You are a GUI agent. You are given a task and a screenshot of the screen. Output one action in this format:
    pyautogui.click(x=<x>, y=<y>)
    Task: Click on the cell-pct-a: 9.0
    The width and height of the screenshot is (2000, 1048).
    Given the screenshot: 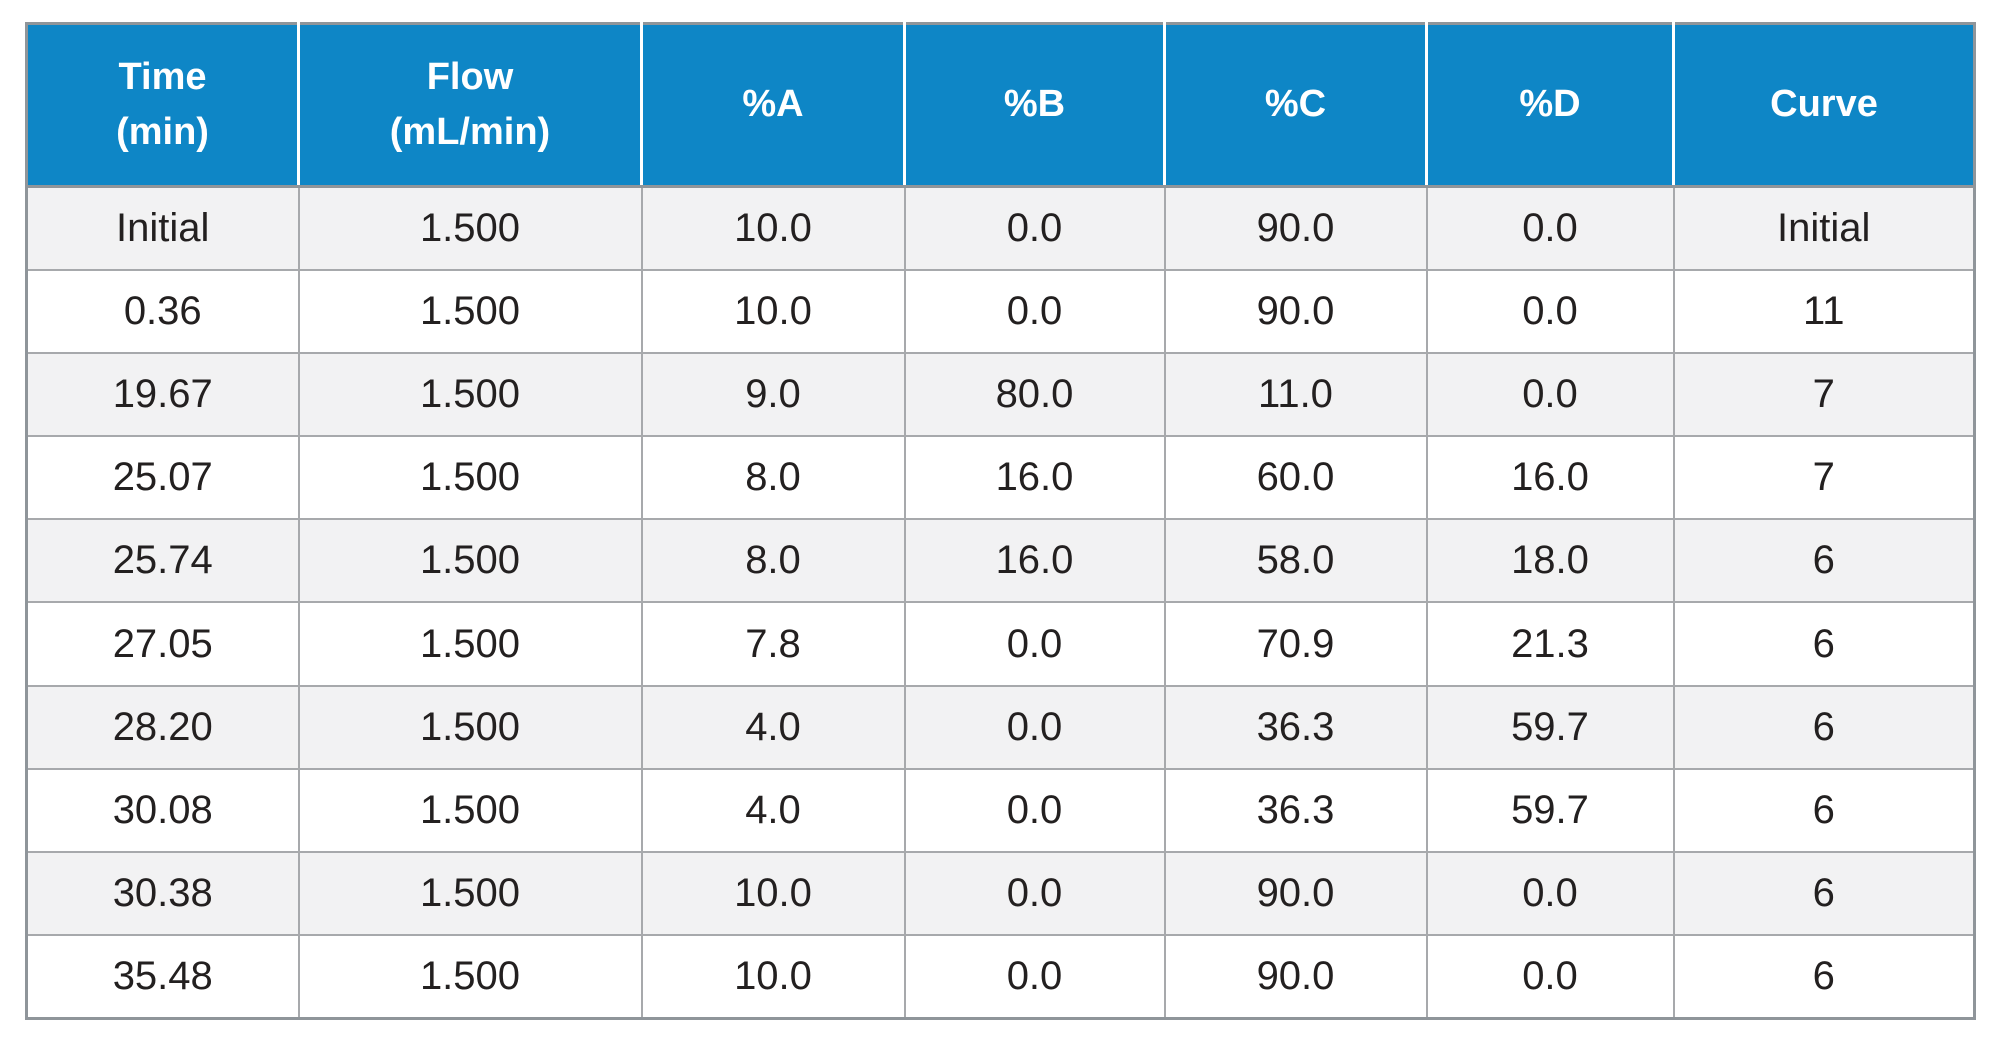 What is the action you would take?
    pyautogui.click(x=773, y=395)
    